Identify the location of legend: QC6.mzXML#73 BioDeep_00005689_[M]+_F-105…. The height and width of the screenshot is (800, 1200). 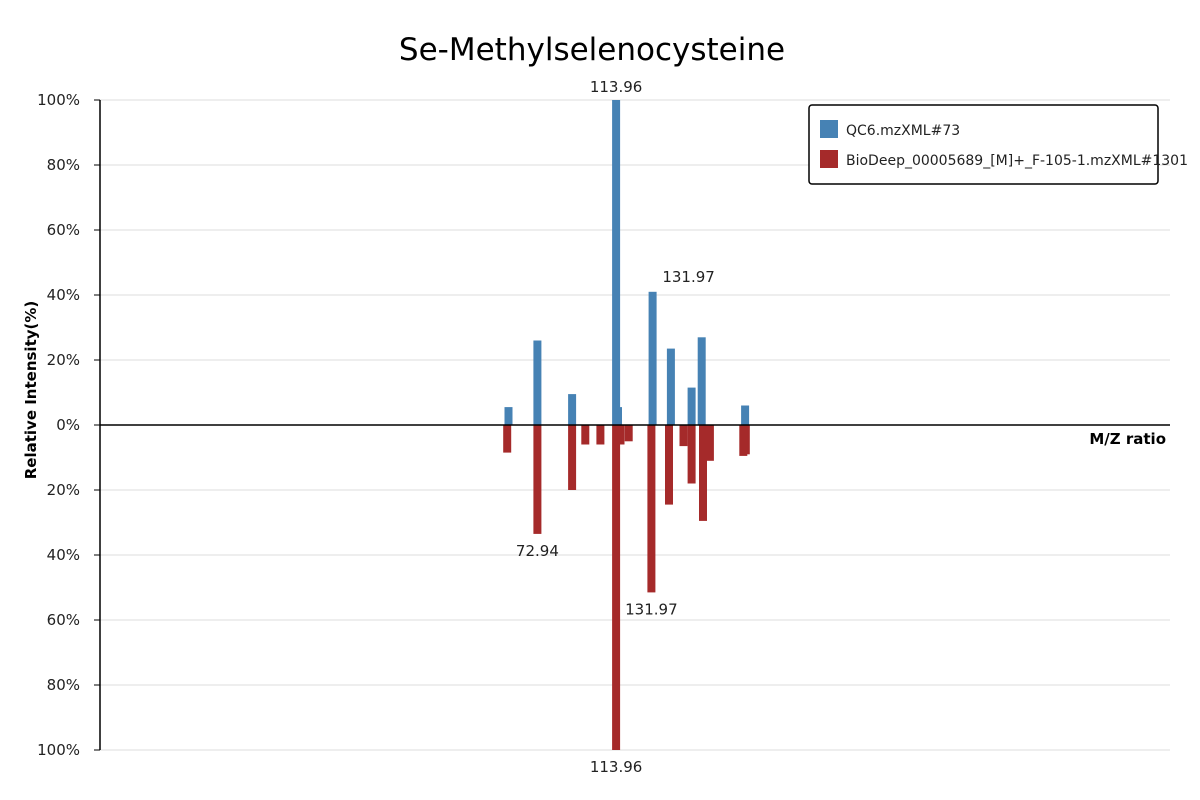
(998, 144).